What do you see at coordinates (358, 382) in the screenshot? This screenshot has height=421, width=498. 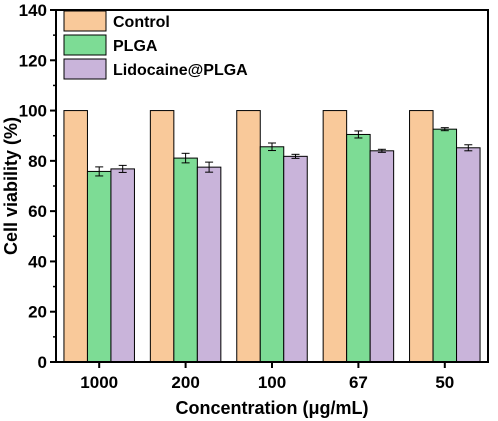 I see `x-tick-label: 67` at bounding box center [358, 382].